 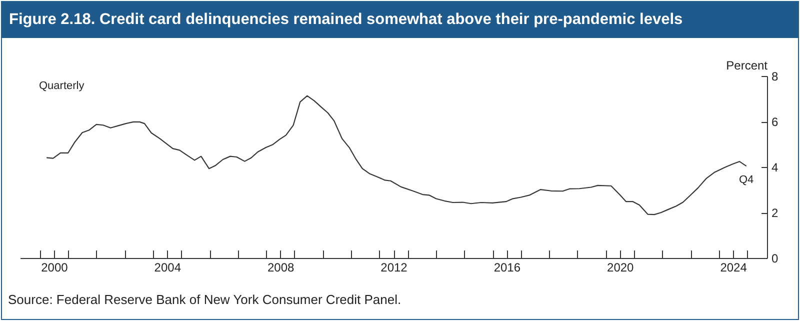 I want to click on annotation: Quarterly, so click(x=61, y=86).